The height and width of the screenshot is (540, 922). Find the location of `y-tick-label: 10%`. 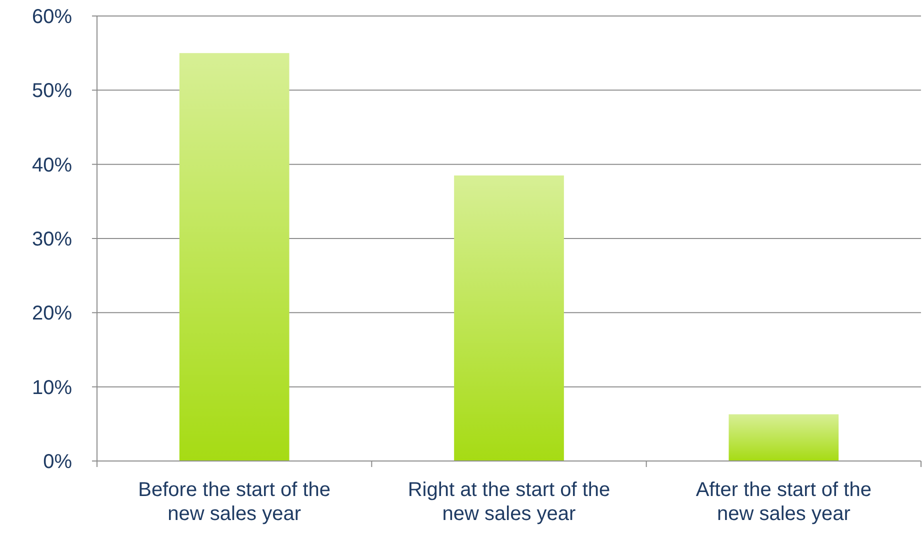

y-tick-label: 10% is located at coordinates (52, 387).